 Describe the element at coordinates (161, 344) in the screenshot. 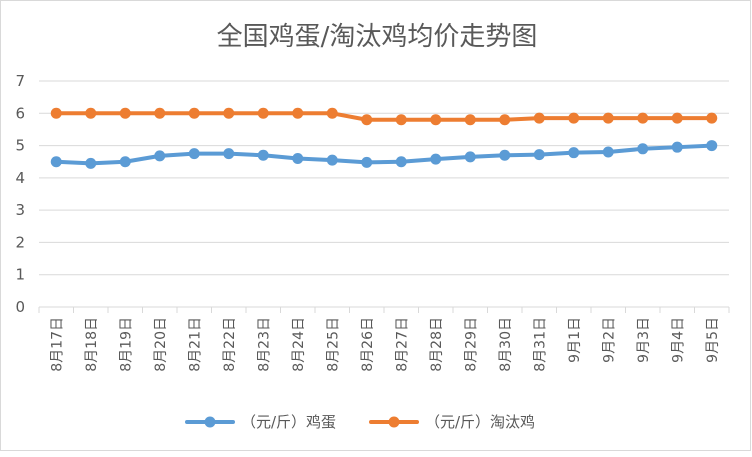

I see `x-tick-label: 8月20日` at that location.